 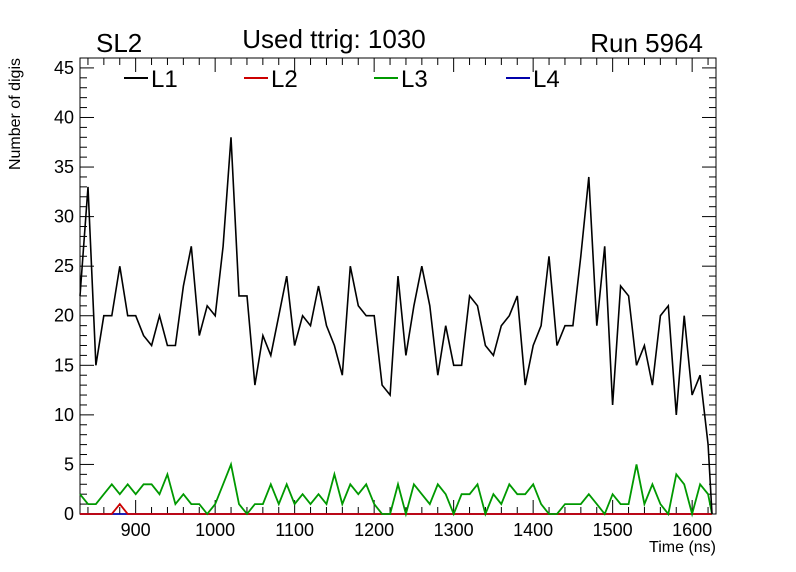 I want to click on series-line-l2, so click(x=396, y=508).